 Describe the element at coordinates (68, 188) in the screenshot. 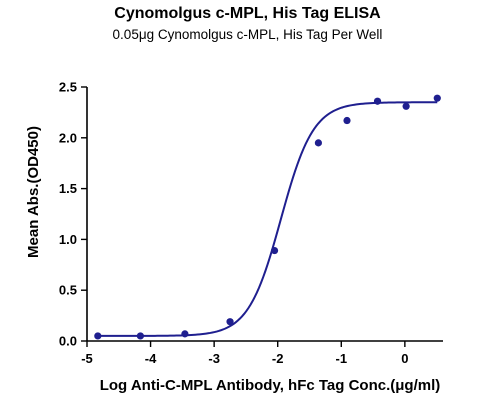

I see `y-tick-label: 1.5` at that location.